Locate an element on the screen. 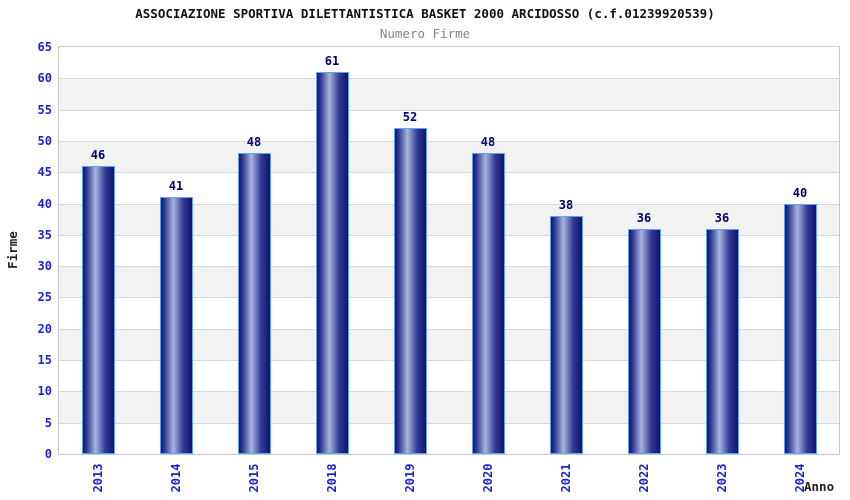  y-tick-label: 20 is located at coordinates (44, 328).